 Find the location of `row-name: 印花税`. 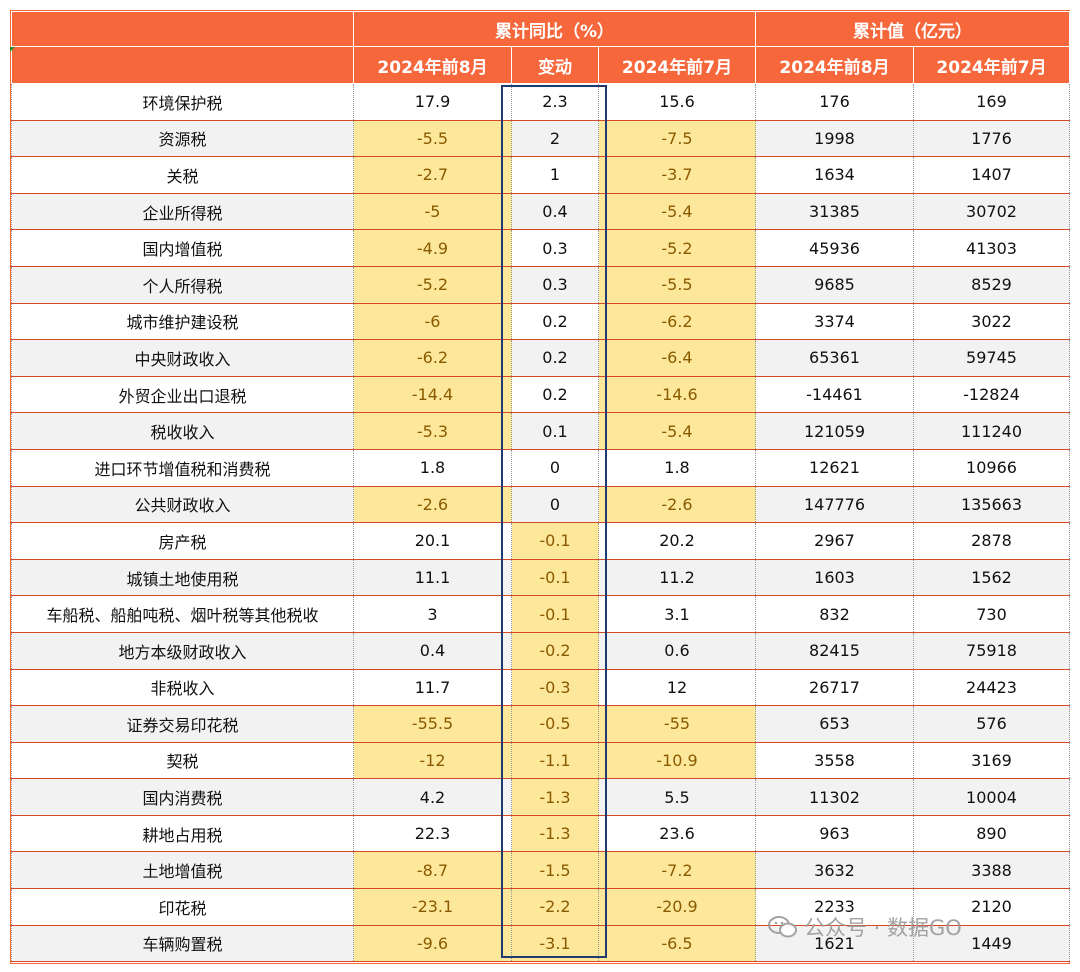

row-name: 印花税 is located at coordinates (182, 907).